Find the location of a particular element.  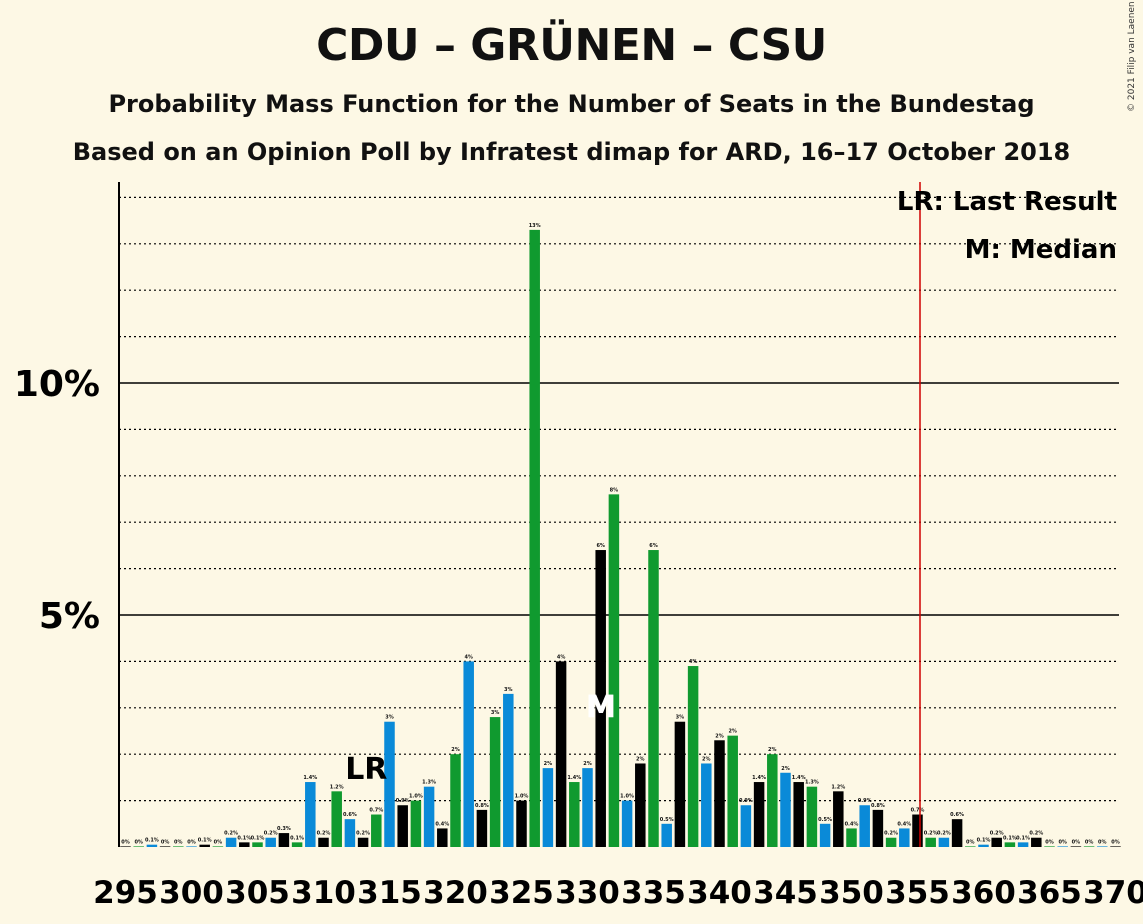

legend-last-result: LR: Last Result is located at coordinates (1007, 202).